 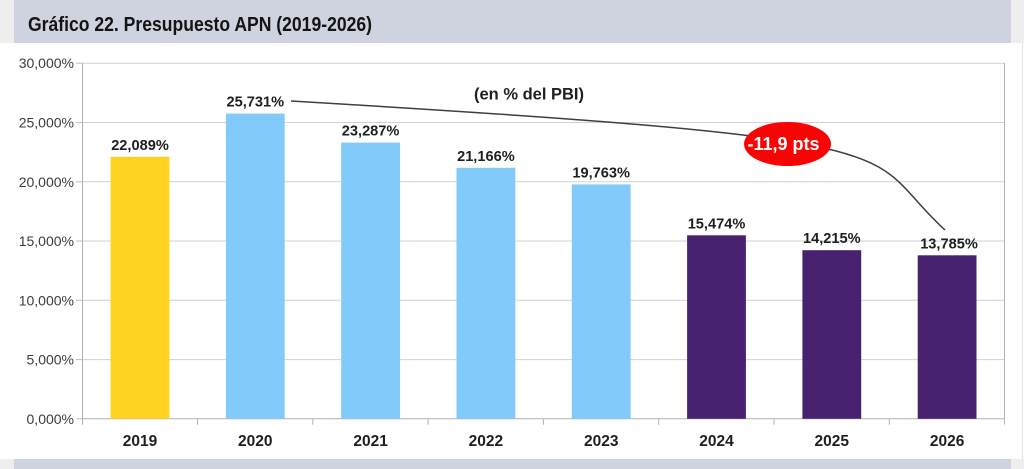 What do you see at coordinates (50, 360) in the screenshot?
I see `svg-text: 5,000%` at bounding box center [50, 360].